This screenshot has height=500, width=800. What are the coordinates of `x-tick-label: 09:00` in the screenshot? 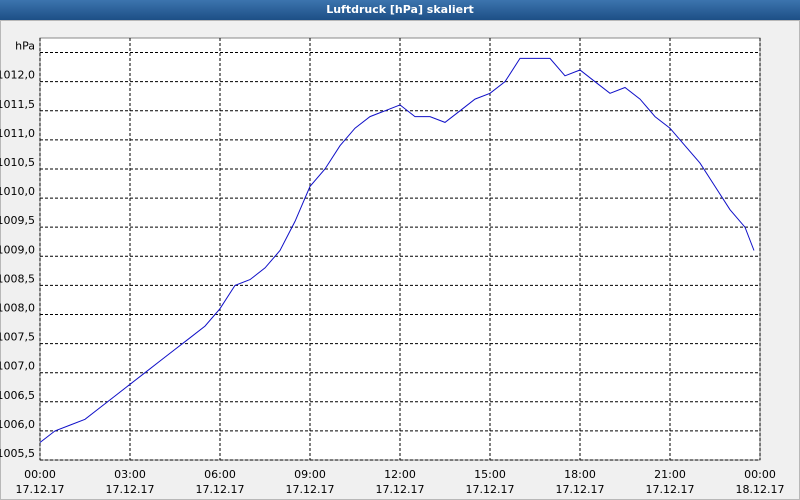 It's located at (310, 474).